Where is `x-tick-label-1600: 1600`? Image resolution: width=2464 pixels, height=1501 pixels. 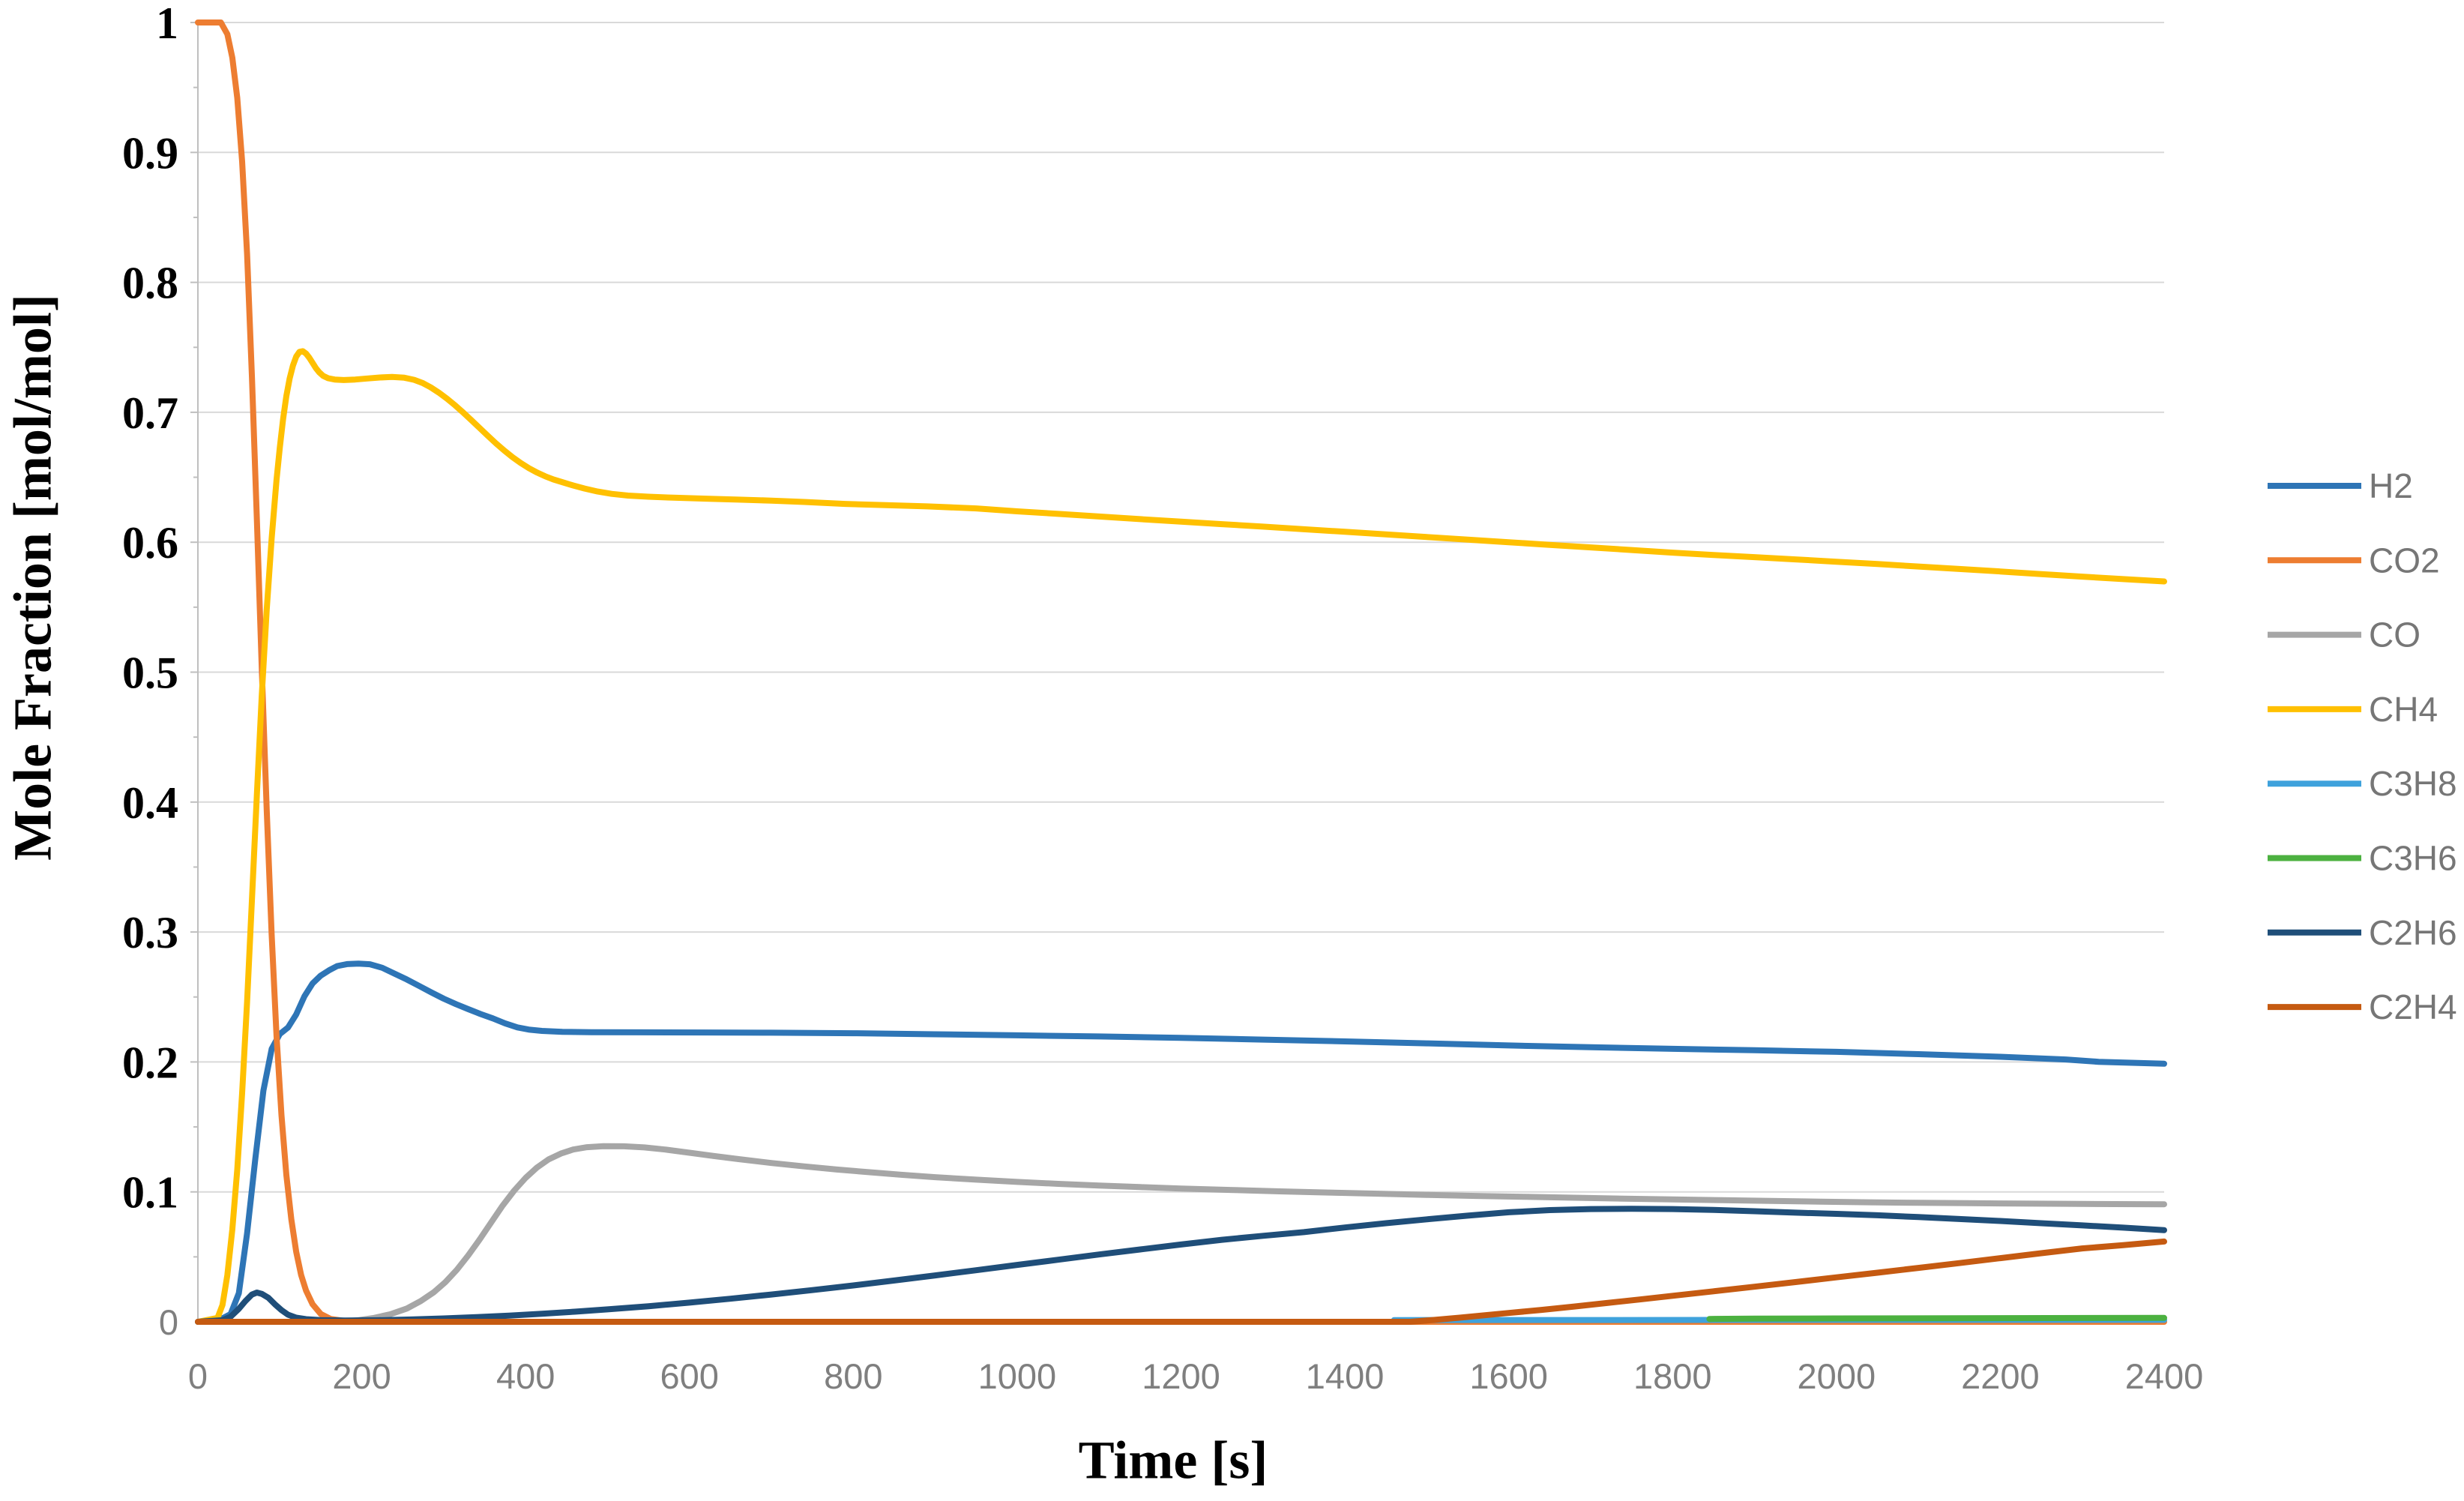
x-tick-label-1600: 1600 is located at coordinates (1508, 1376).